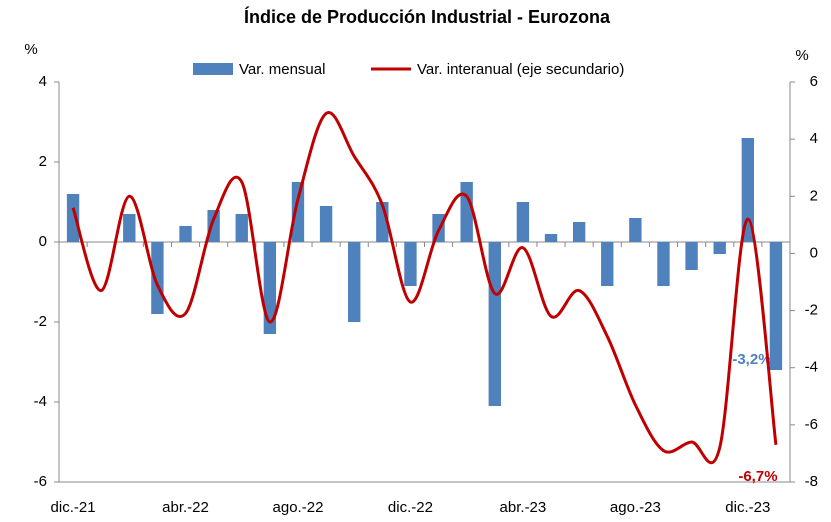  What do you see at coordinates (43, 161) in the screenshot?
I see `y-tick-label: 2` at bounding box center [43, 161].